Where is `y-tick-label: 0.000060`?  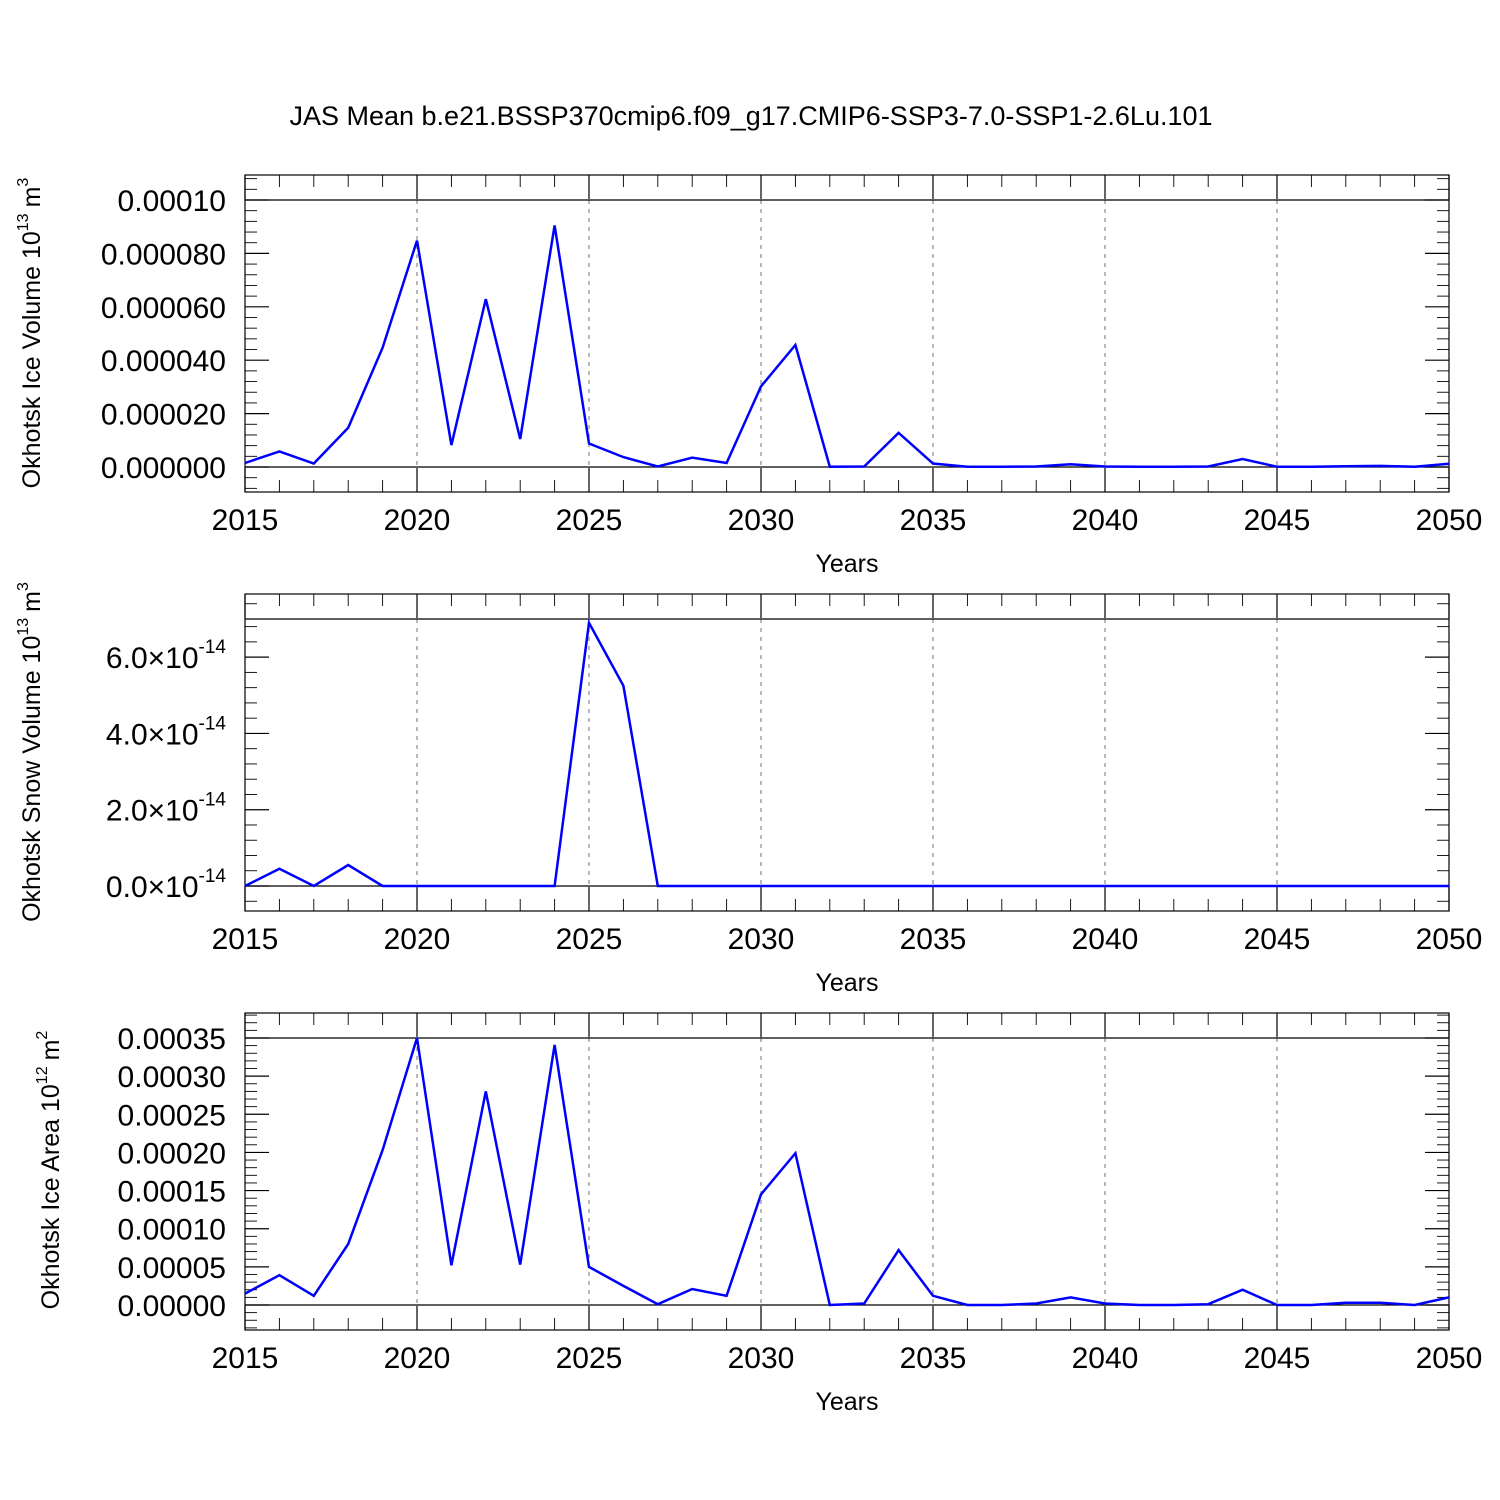 y-tick-label: 0.000060 is located at coordinates (163, 308).